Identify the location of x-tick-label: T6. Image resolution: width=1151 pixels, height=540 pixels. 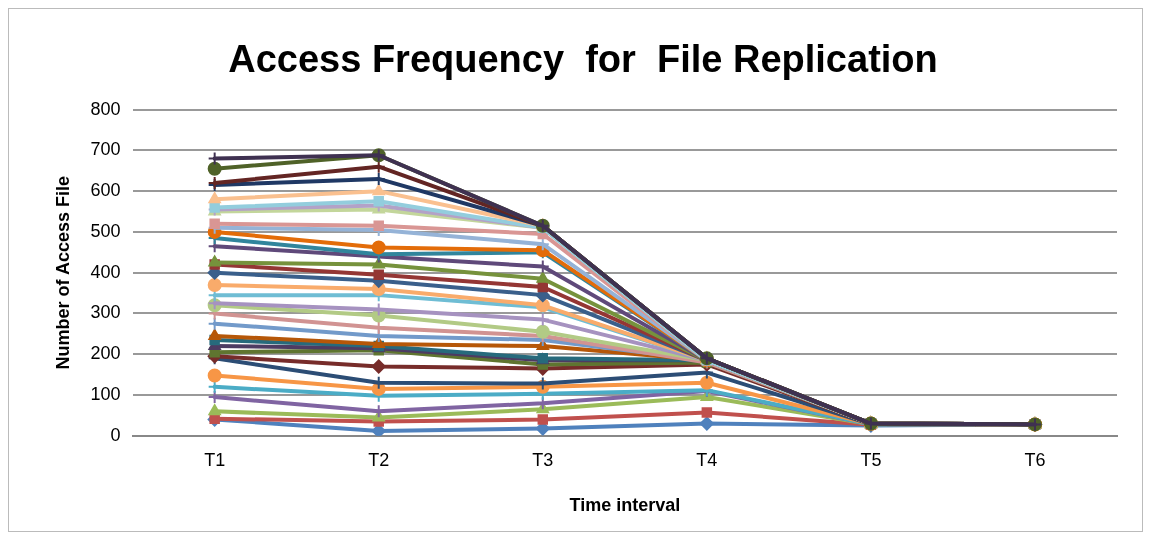
(1035, 459).